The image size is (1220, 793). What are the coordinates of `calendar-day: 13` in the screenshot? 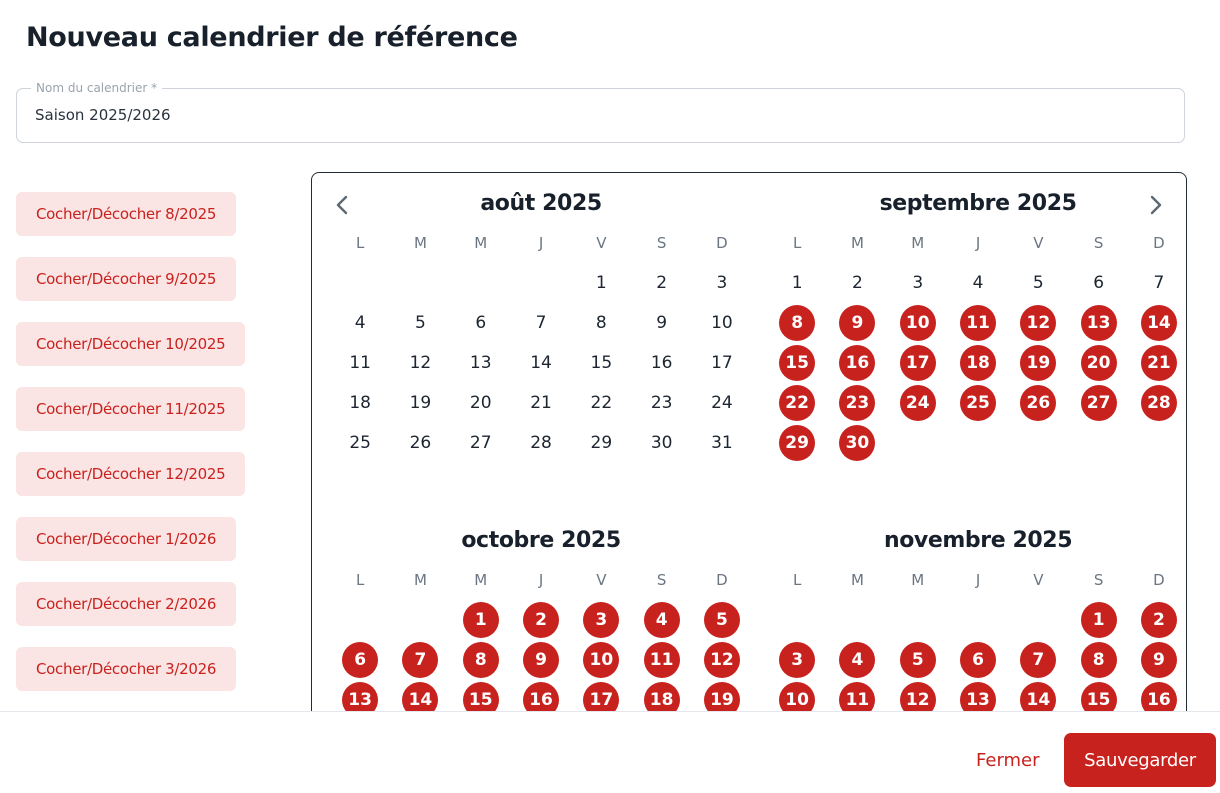 It's located at (480, 363).